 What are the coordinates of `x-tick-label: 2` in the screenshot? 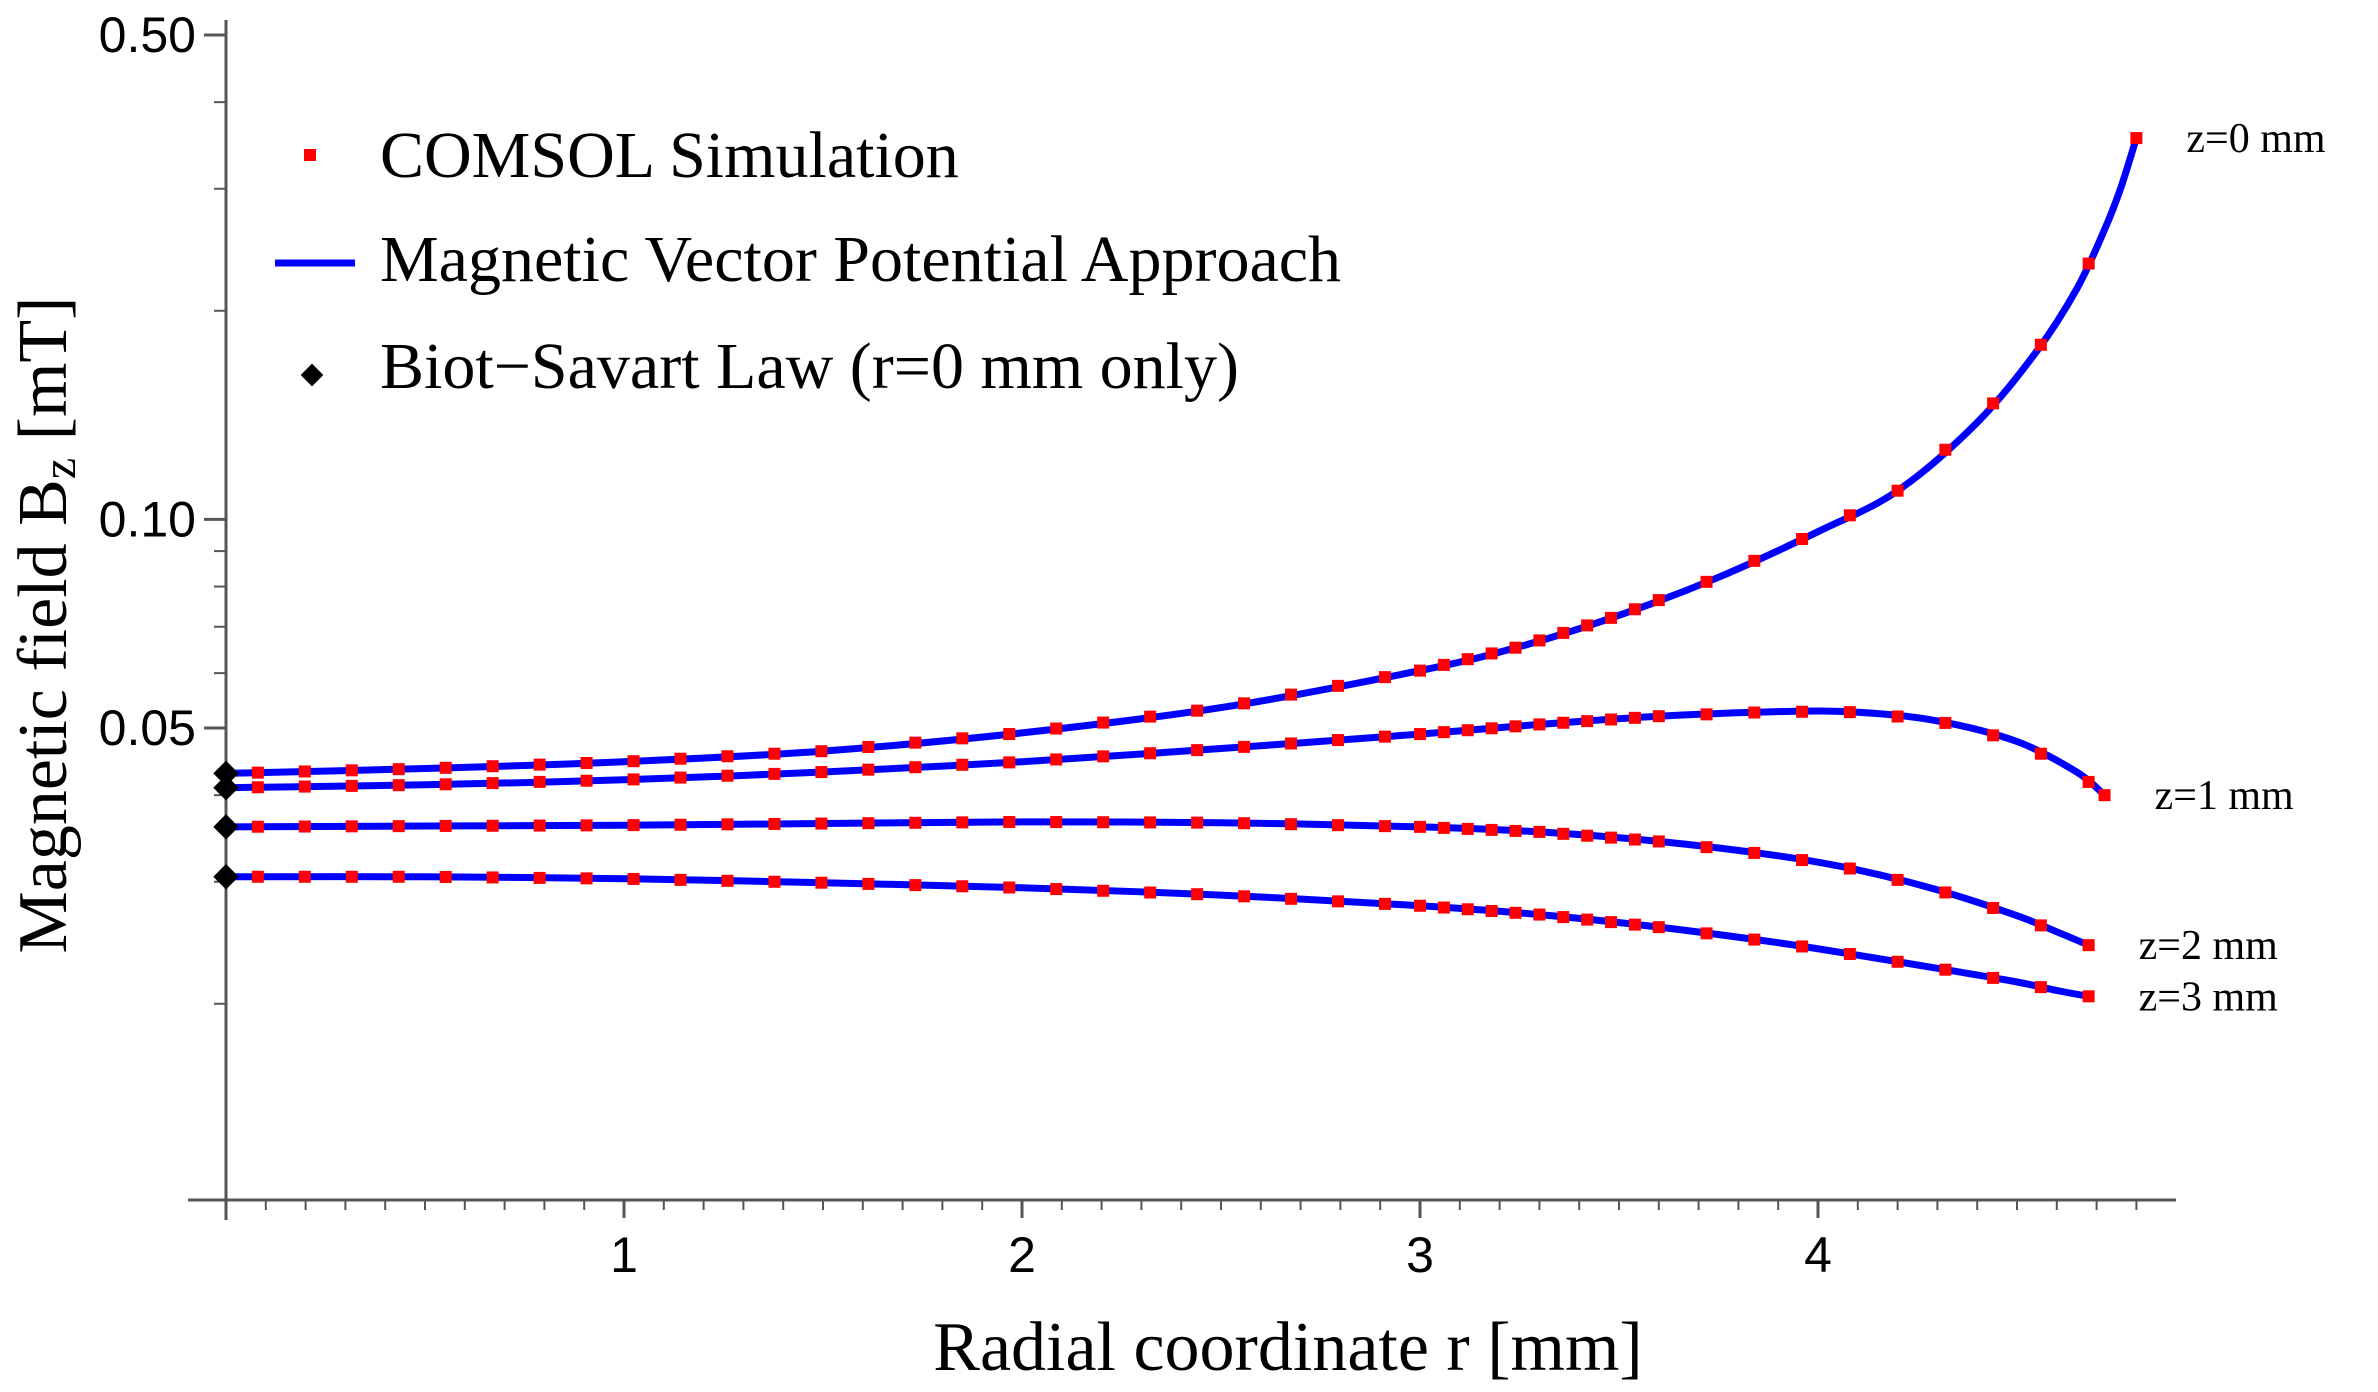 It's located at (1022, 1255).